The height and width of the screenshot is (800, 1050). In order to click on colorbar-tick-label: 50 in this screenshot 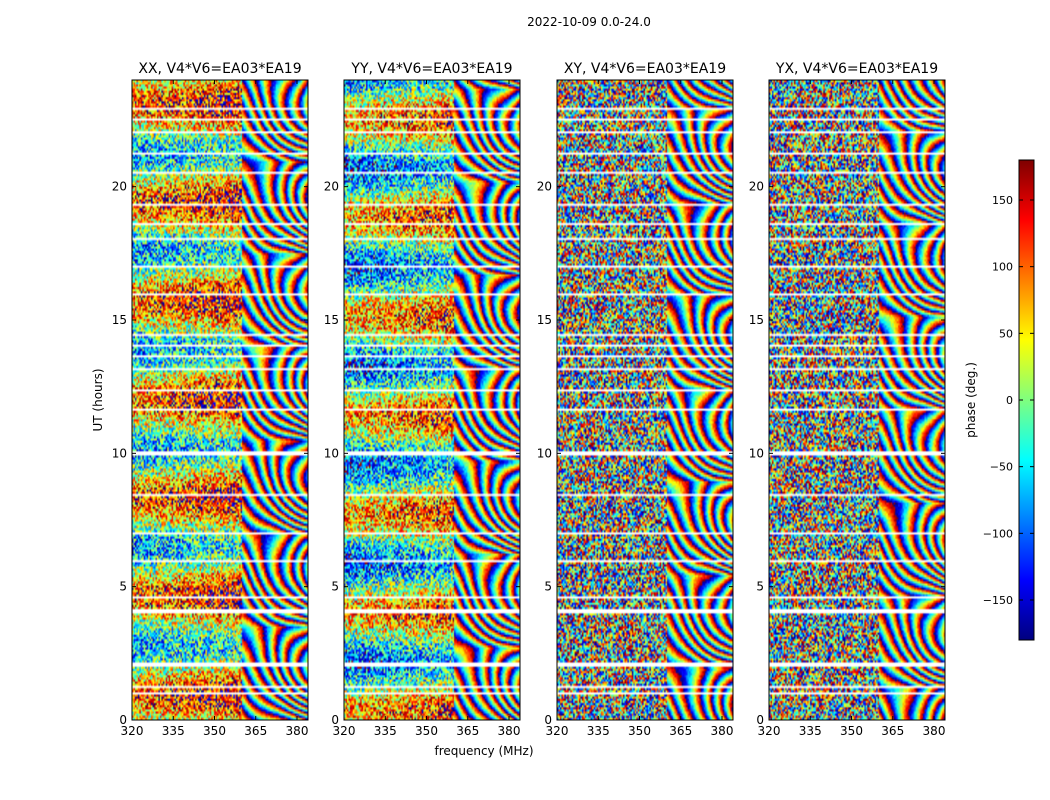, I will do `click(1006, 333)`.